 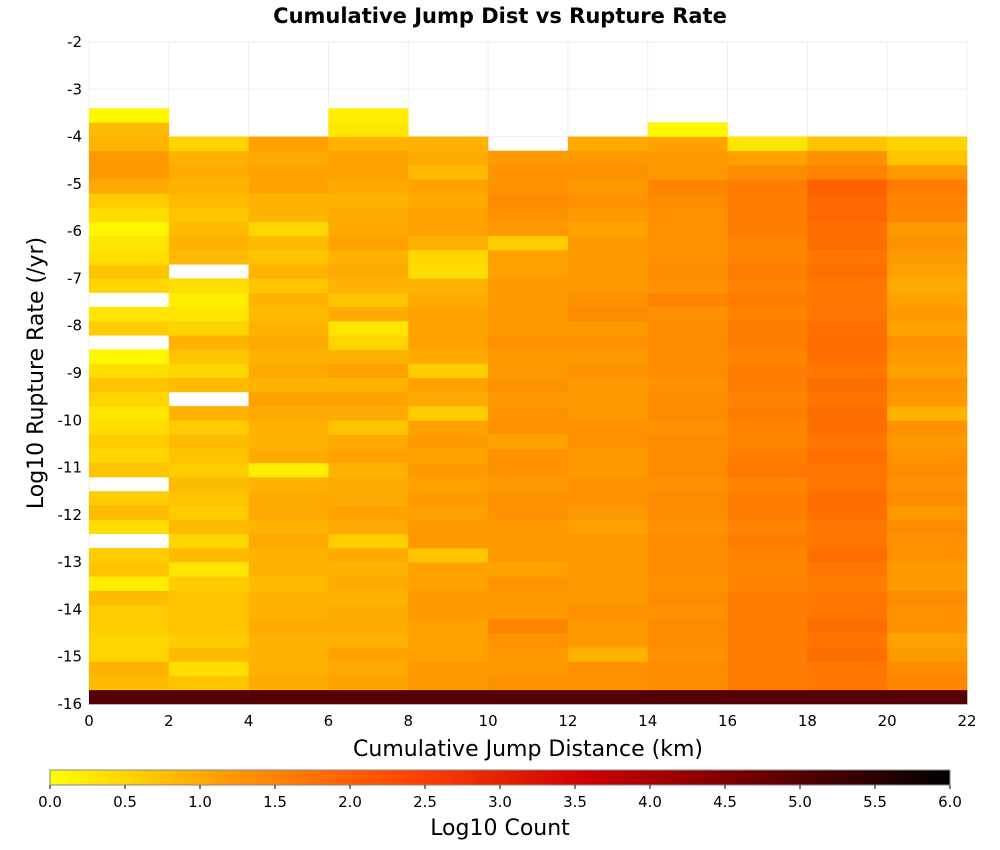 What do you see at coordinates (169, 721) in the screenshot?
I see `x-tick-label: 2` at bounding box center [169, 721].